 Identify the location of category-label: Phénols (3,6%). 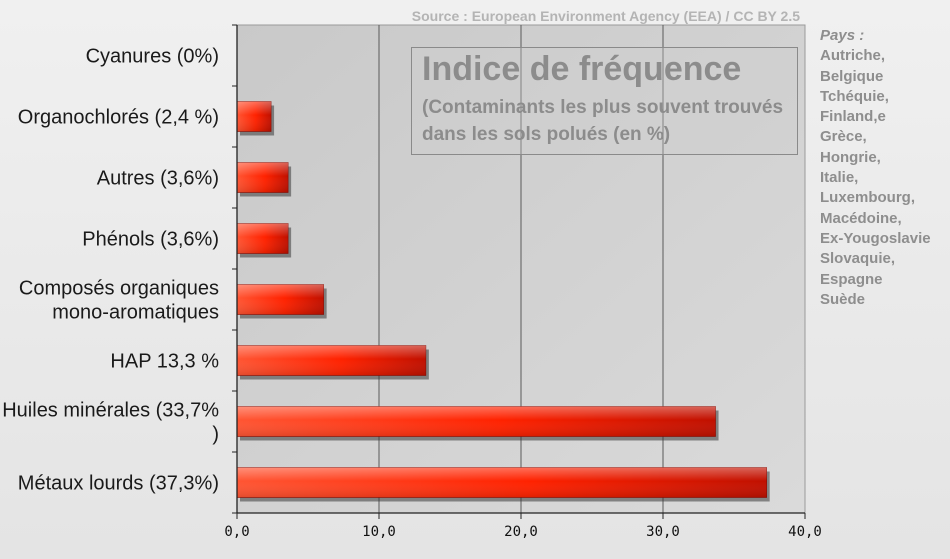
(150, 240).